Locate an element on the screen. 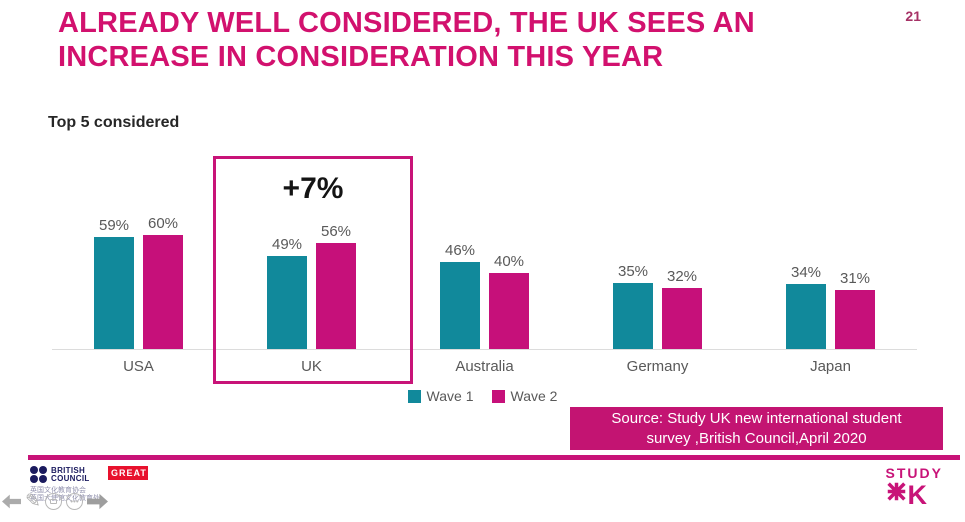 This screenshot has width=965, height=522. comment-tool-icon is located at coordinates (53, 501).